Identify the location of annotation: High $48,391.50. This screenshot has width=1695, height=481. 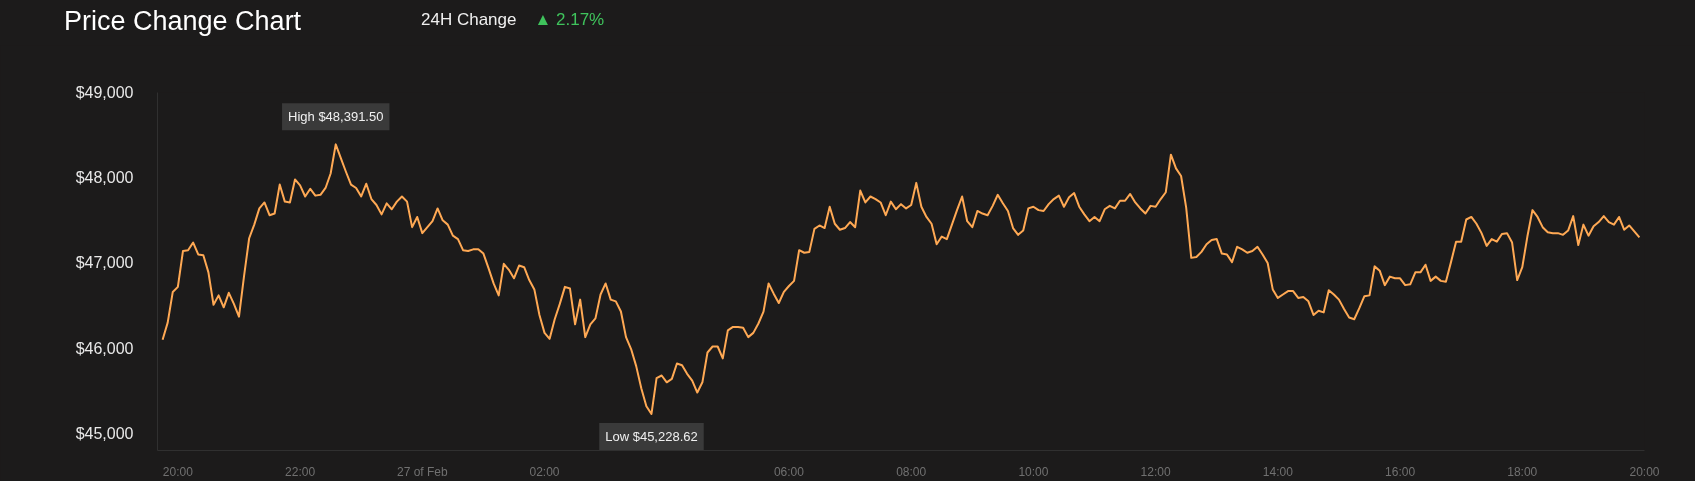
(336, 117).